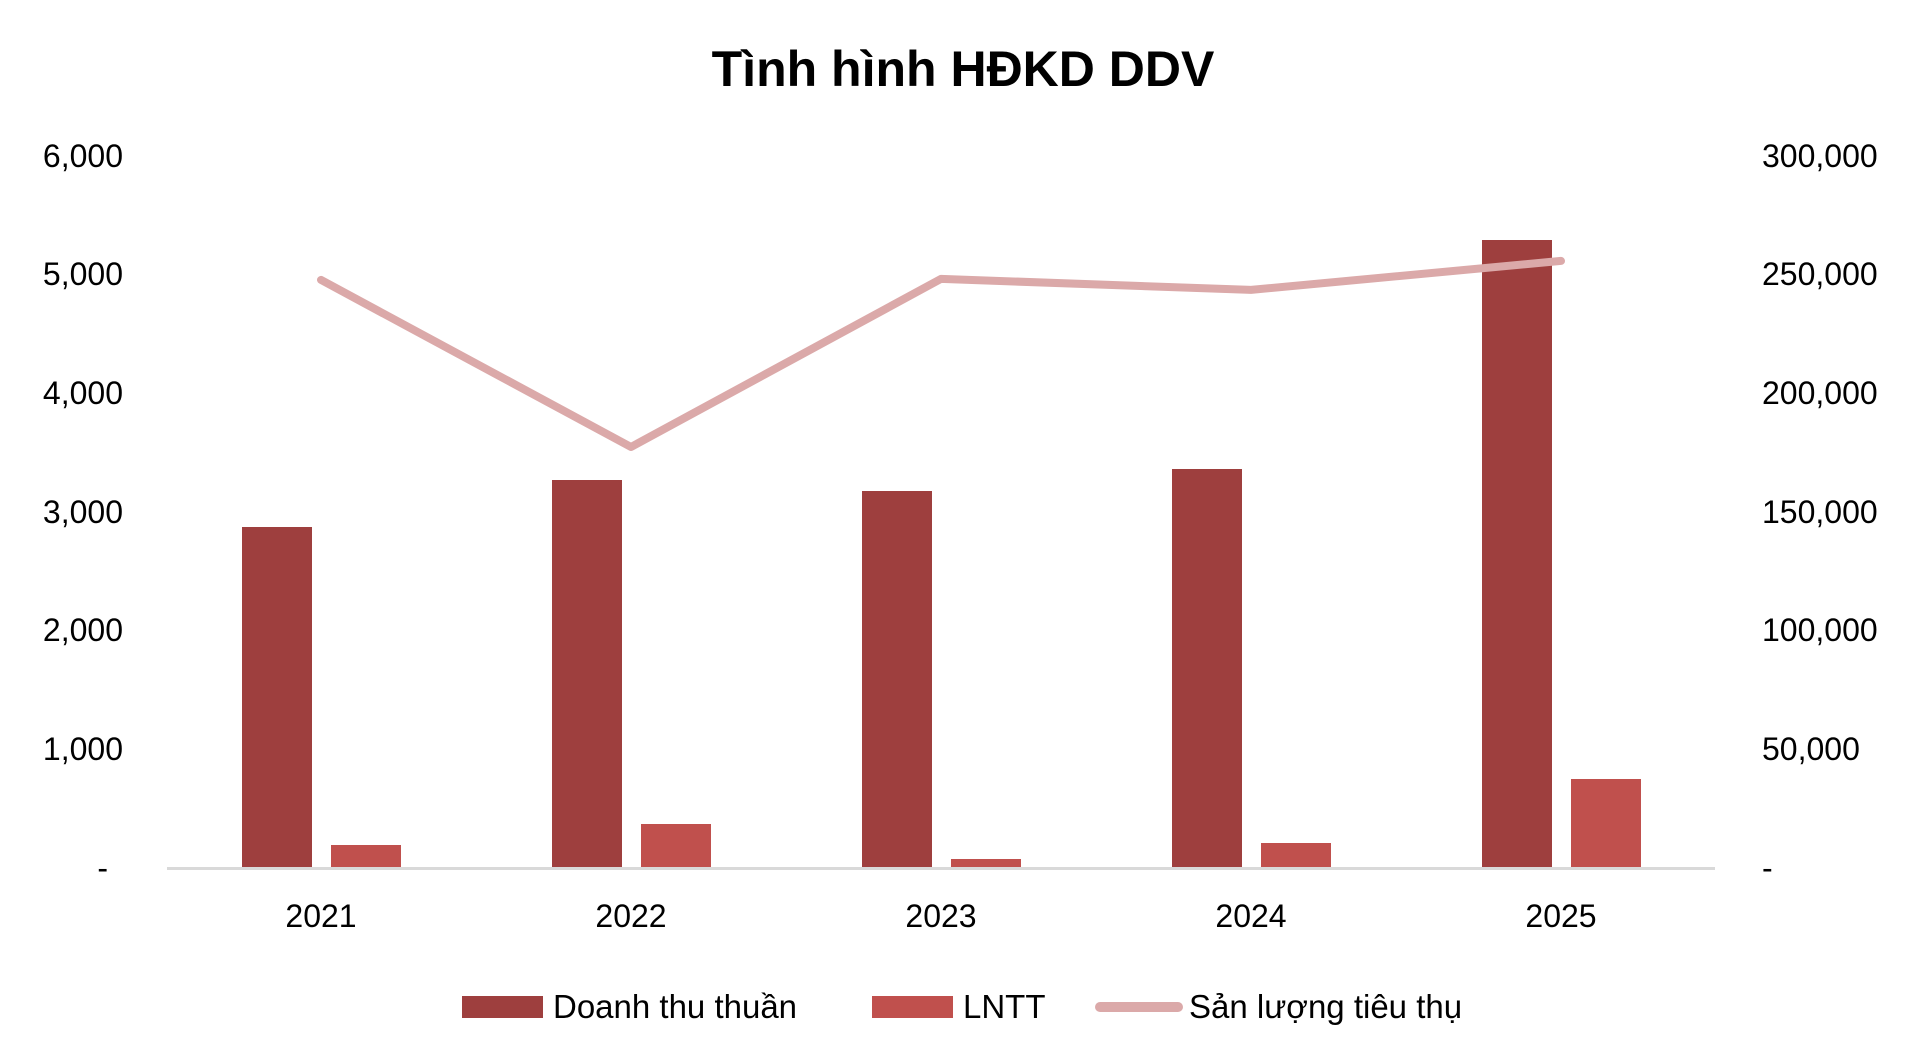  Describe the element at coordinates (941, 916) in the screenshot. I see `x-axis-label: 2023` at that location.